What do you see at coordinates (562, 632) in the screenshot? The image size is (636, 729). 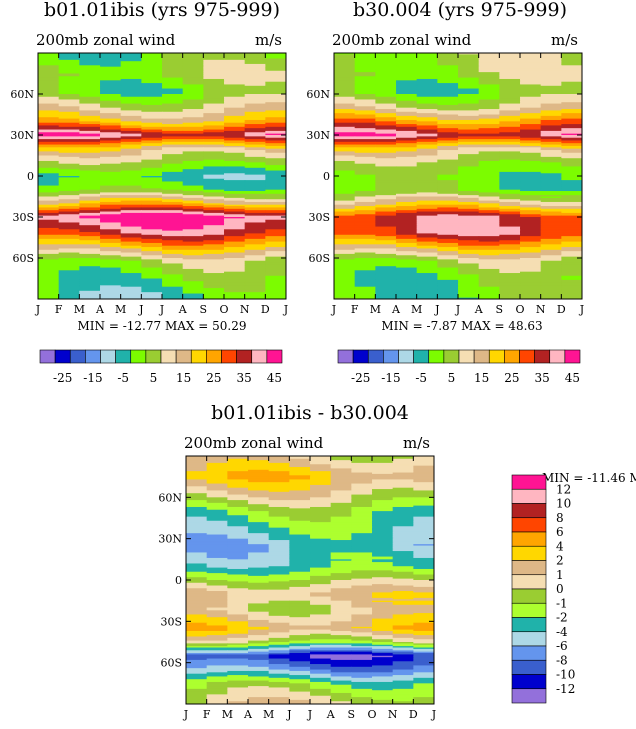 I see `colorbar-label: -4` at bounding box center [562, 632].